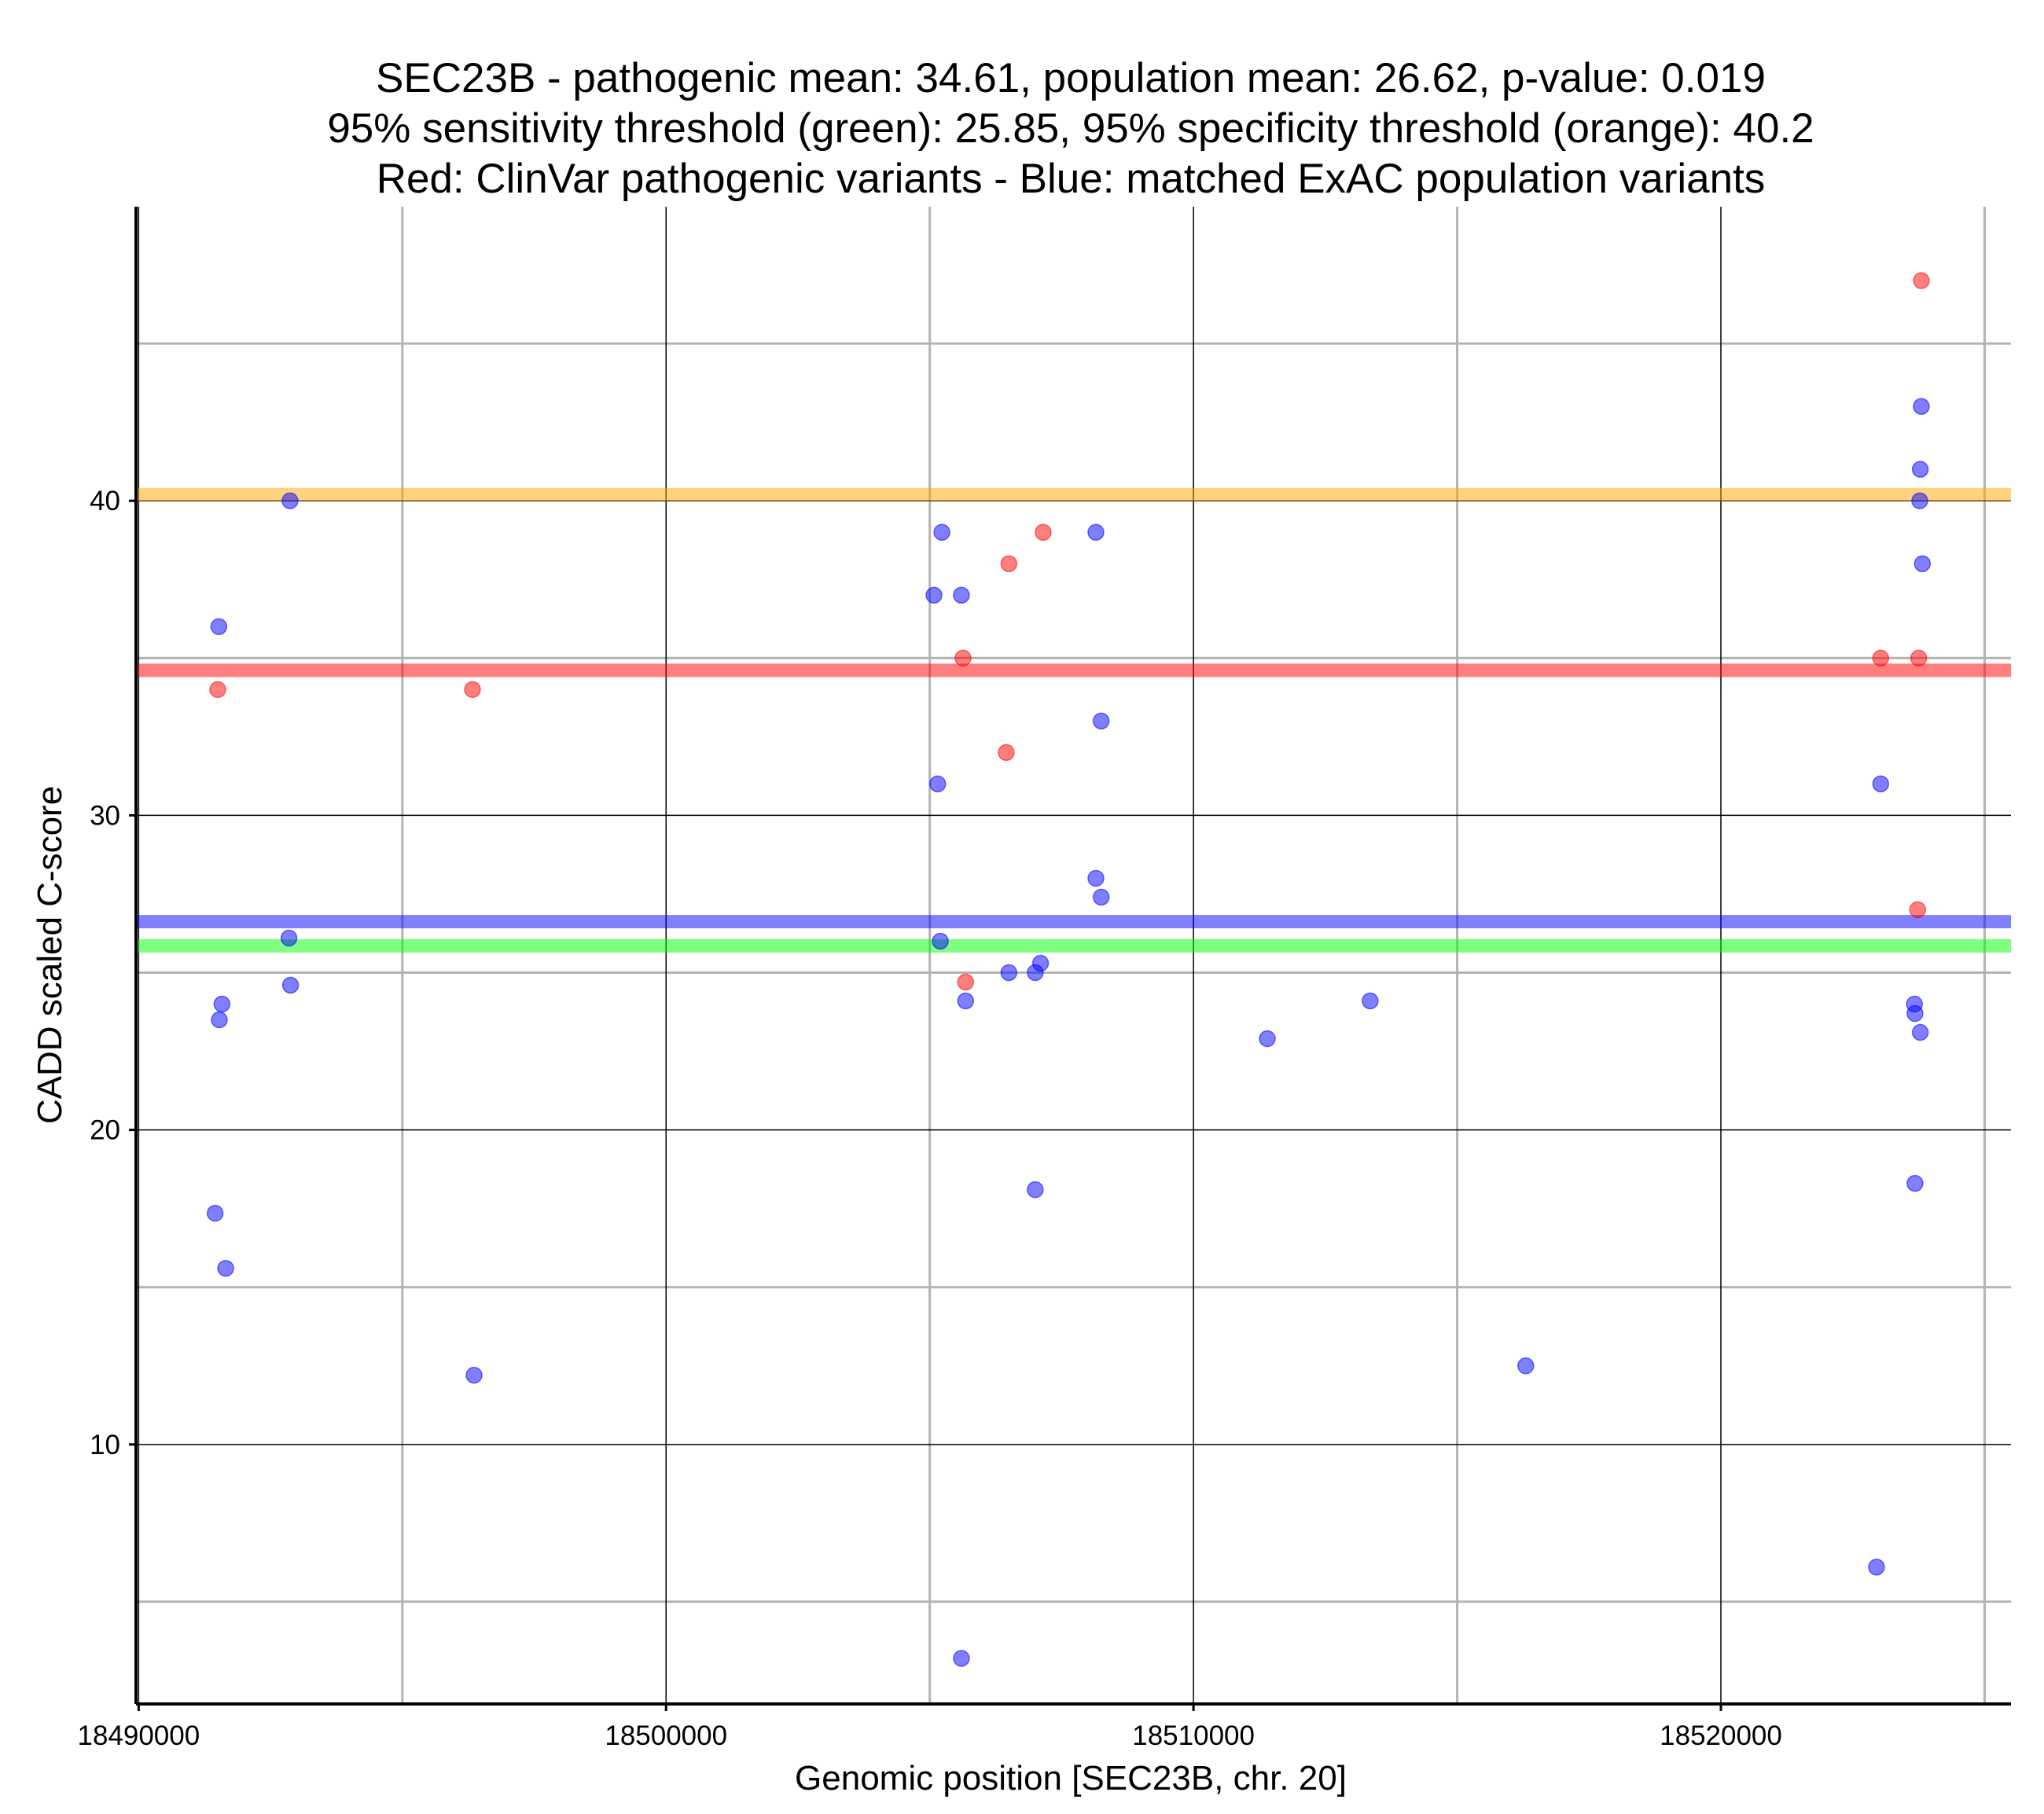  I want to click on y-axis-label: CADD scaled C-score, so click(50, 955).